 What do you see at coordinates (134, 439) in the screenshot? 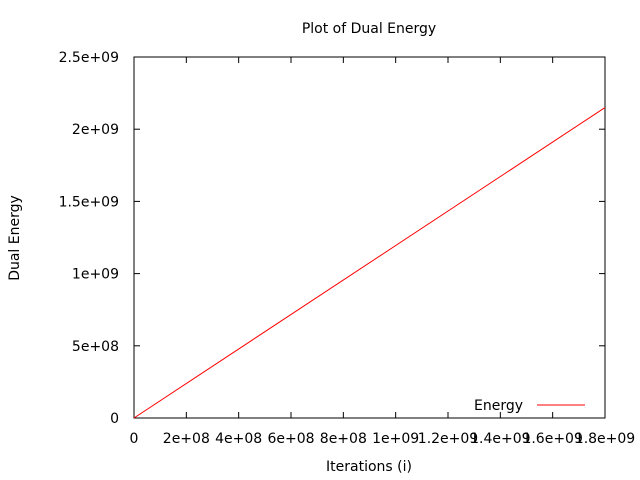
I see `x-tick-label: 0` at bounding box center [134, 439].